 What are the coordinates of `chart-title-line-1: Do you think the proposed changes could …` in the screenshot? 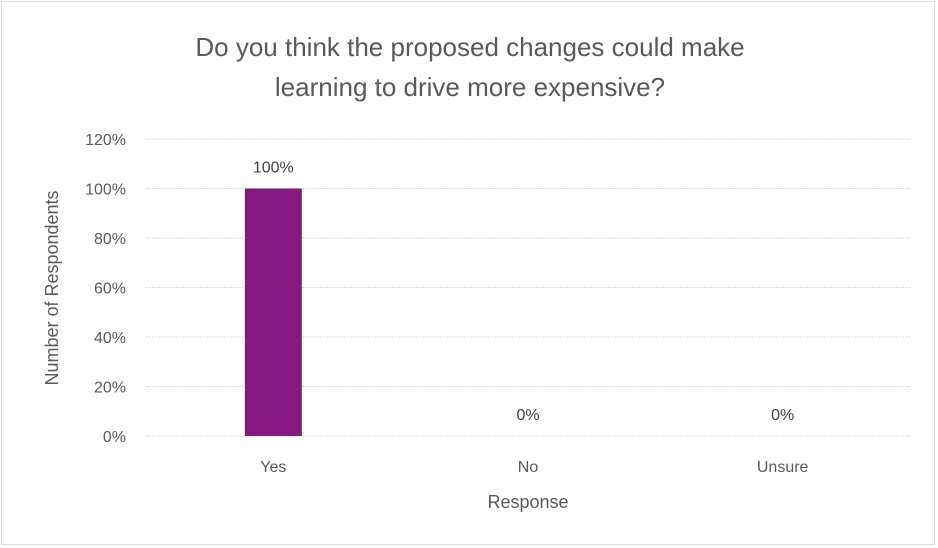 It's located at (469, 47).